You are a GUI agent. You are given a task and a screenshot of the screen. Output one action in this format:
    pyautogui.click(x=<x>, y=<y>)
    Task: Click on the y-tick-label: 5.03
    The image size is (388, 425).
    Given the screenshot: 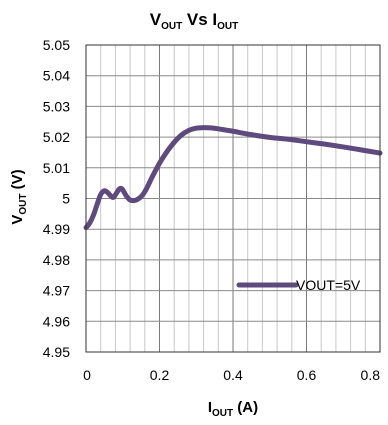 What is the action you would take?
    pyautogui.click(x=56, y=106)
    